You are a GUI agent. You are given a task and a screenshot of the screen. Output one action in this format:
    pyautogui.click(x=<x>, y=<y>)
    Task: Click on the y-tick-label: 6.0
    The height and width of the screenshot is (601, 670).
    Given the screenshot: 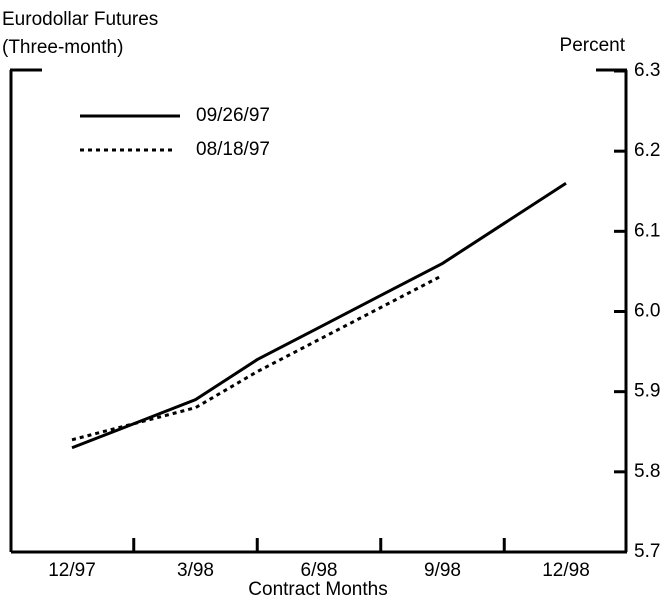 What is the action you would take?
    pyautogui.click(x=647, y=311)
    